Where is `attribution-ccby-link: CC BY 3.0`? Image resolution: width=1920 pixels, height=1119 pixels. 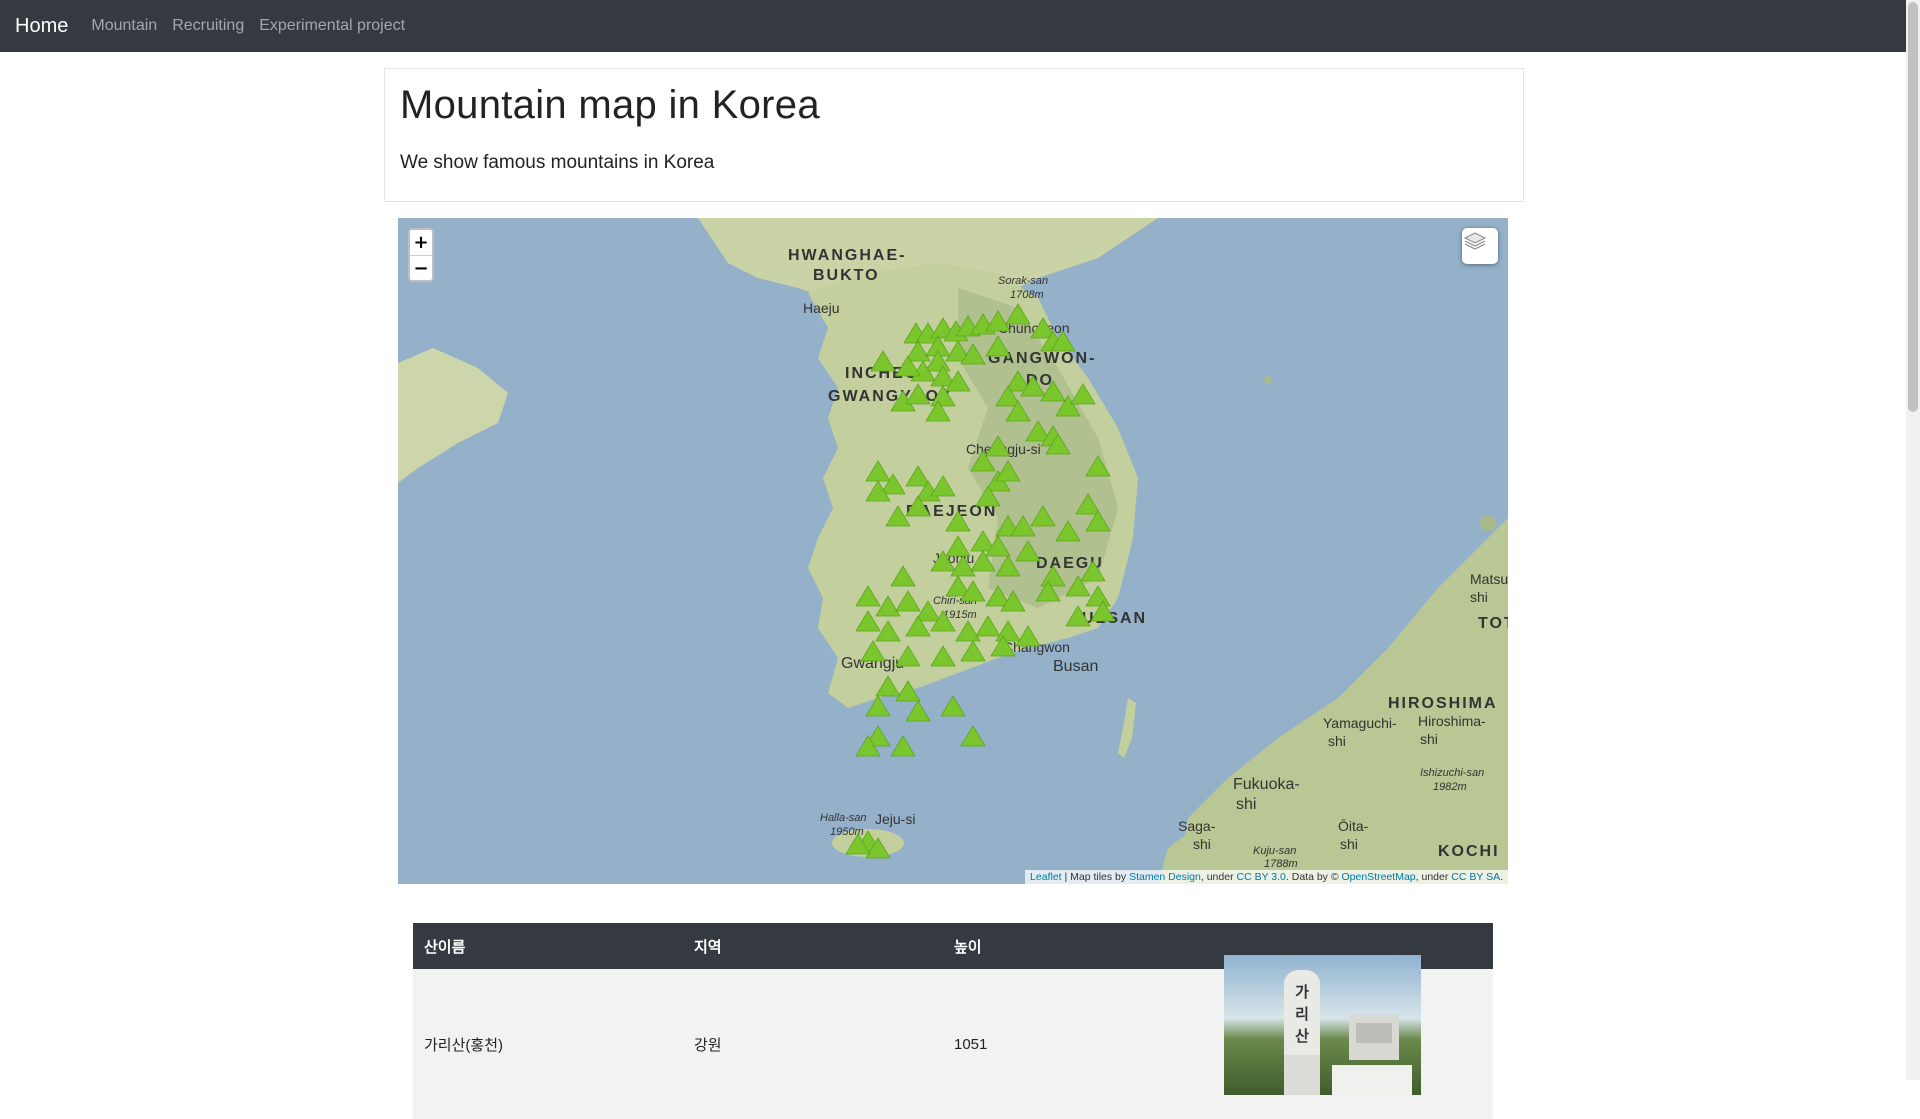
attribution-ccby-link: CC BY 3.0 is located at coordinates (1261, 877).